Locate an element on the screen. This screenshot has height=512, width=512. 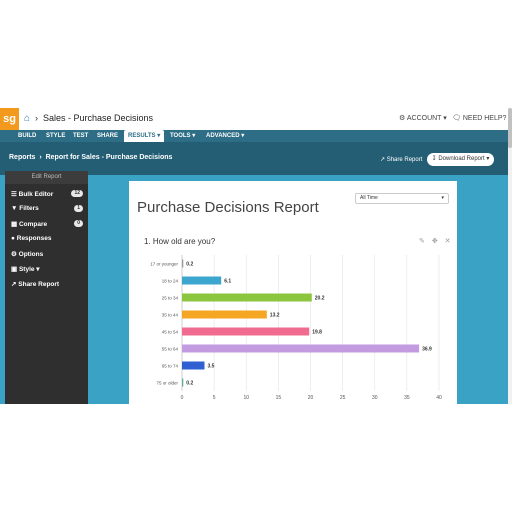
question-tools: ✎ ✥ ✕ is located at coordinates (432, 241).